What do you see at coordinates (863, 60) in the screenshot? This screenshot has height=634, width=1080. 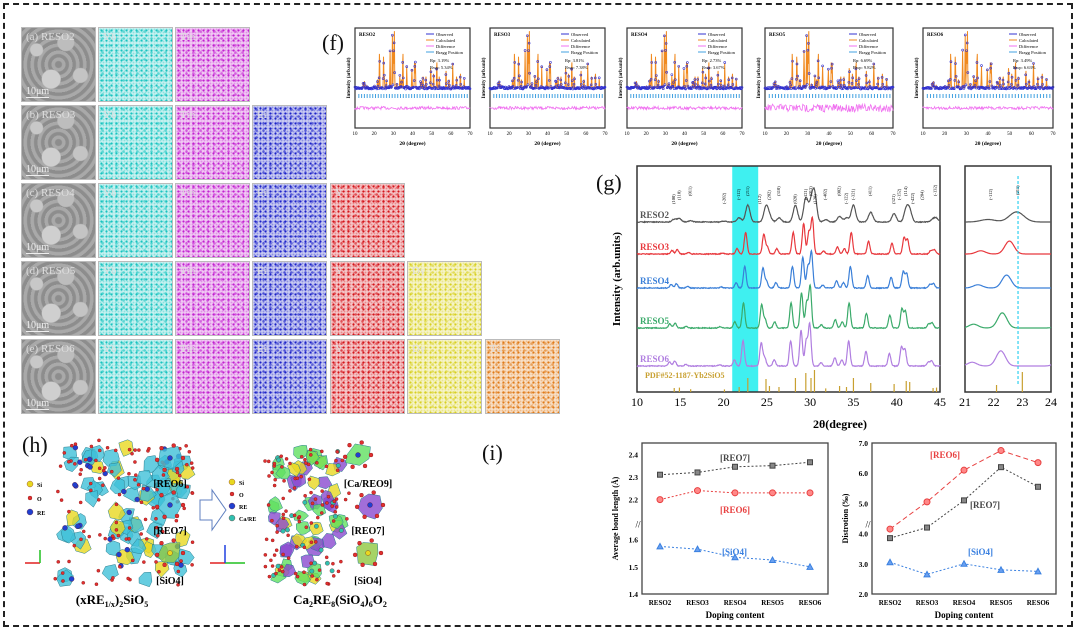 I see `rp-value: Rp: 6.69%` at bounding box center [863, 60].